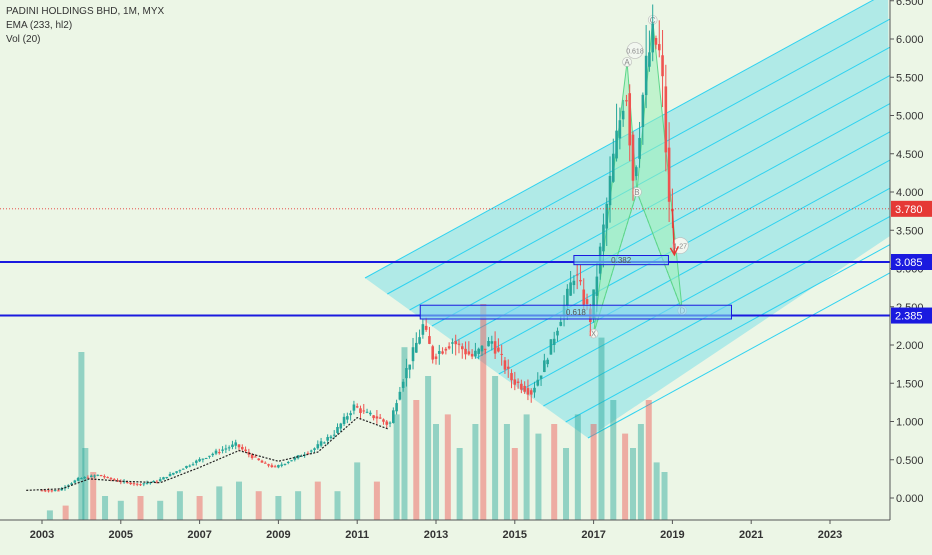 This screenshot has height=555, width=932. Describe the element at coordinates (751, 535) in the screenshot. I see `x-tick-label: 2021` at that location.